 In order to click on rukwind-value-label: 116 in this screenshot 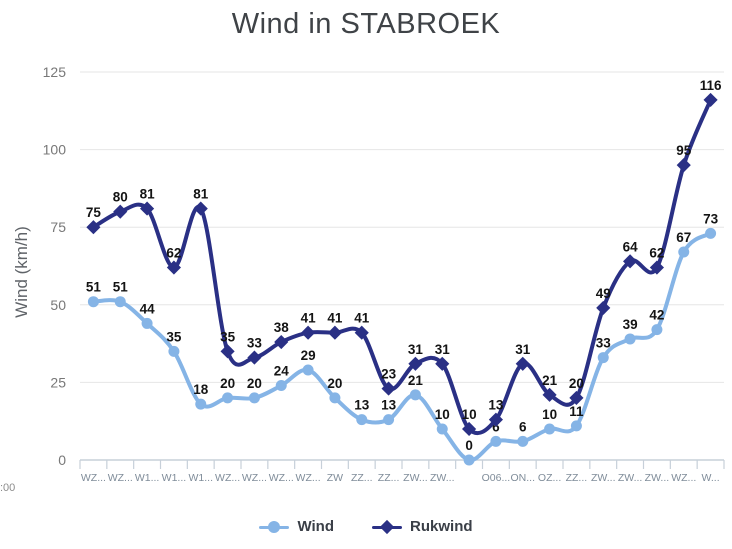, I will do `click(711, 85)`.